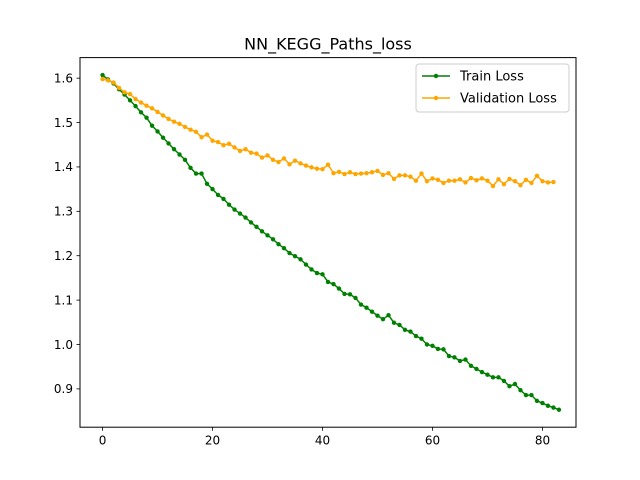 The image size is (640, 480). I want to click on legend-validation-marker, so click(436, 98).